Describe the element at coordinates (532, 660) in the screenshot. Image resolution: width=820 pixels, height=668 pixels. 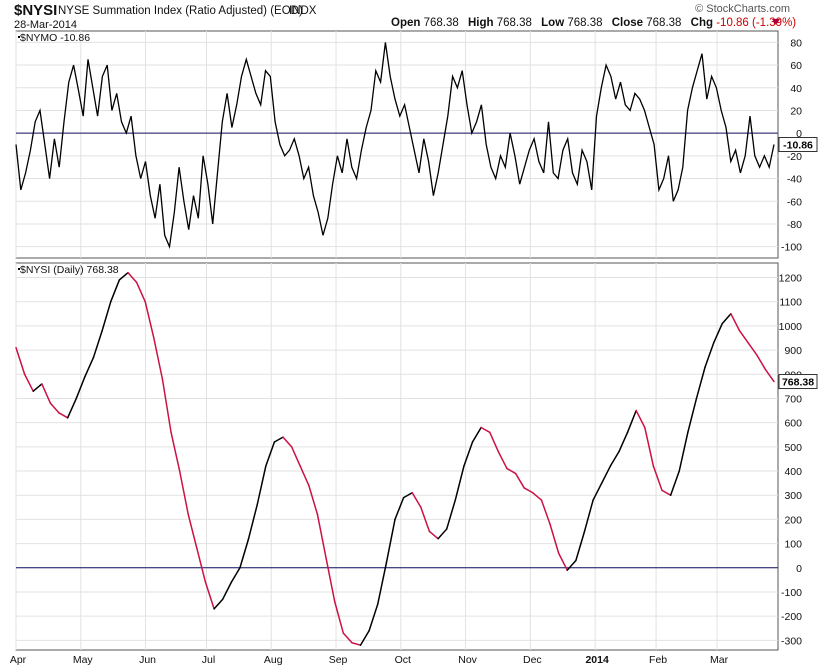
I see `x-axis-label: Dec` at that location.